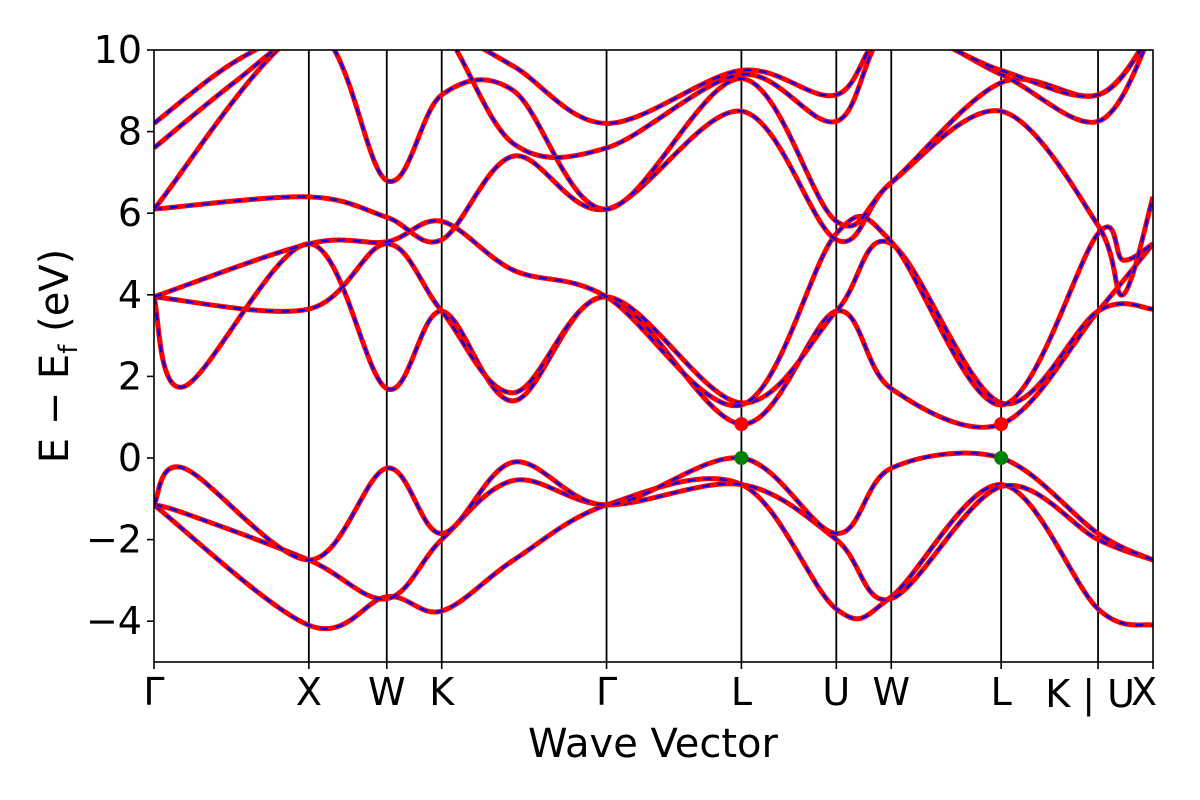 Image resolution: width=1200 pixels, height=800 pixels. Describe the element at coordinates (1144, 692) in the screenshot. I see `x-tick-label-10: X` at that location.